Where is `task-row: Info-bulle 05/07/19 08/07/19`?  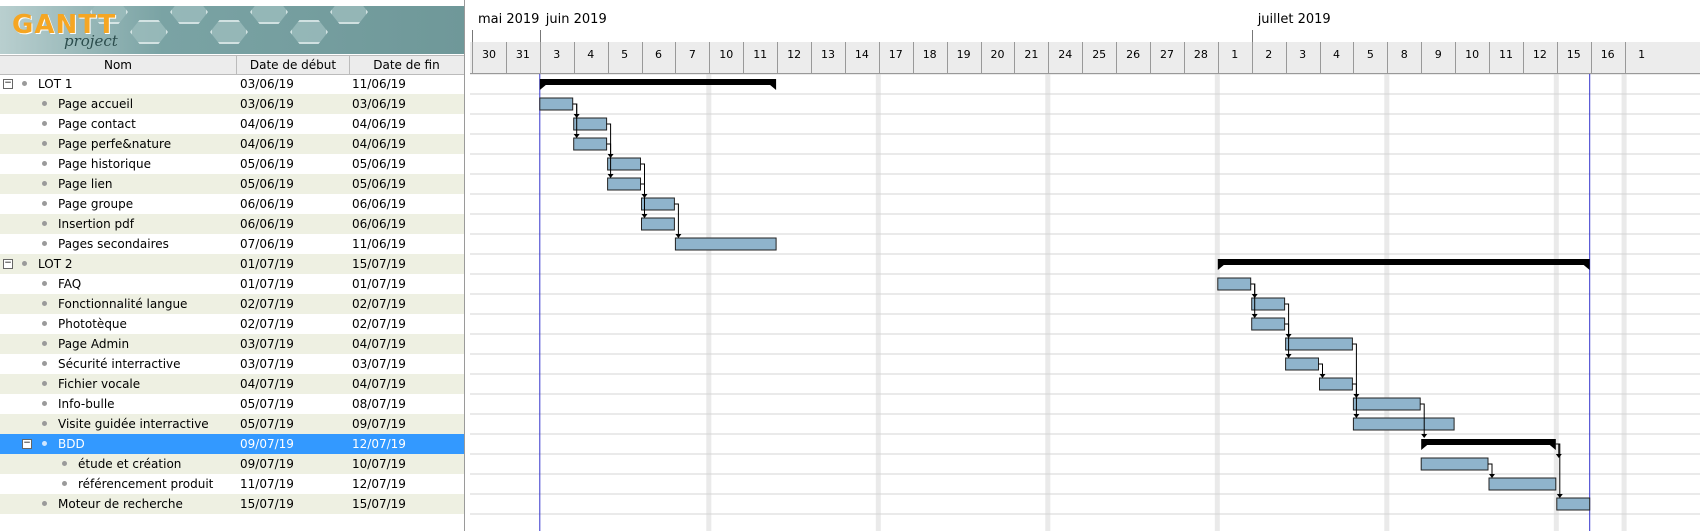
task-row: Info-bulle 05/07/19 08/07/19 is located at coordinates (232, 404).